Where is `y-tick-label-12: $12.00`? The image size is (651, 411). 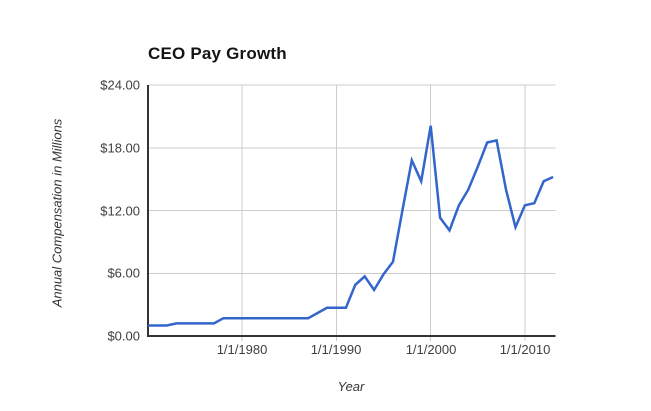 y-tick-label-12: $12.00 is located at coordinates (120, 210).